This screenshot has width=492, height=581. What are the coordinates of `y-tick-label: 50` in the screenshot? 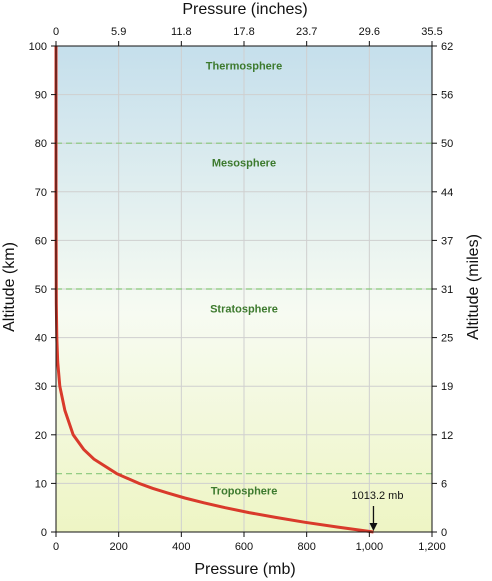 It's located at (41, 290).